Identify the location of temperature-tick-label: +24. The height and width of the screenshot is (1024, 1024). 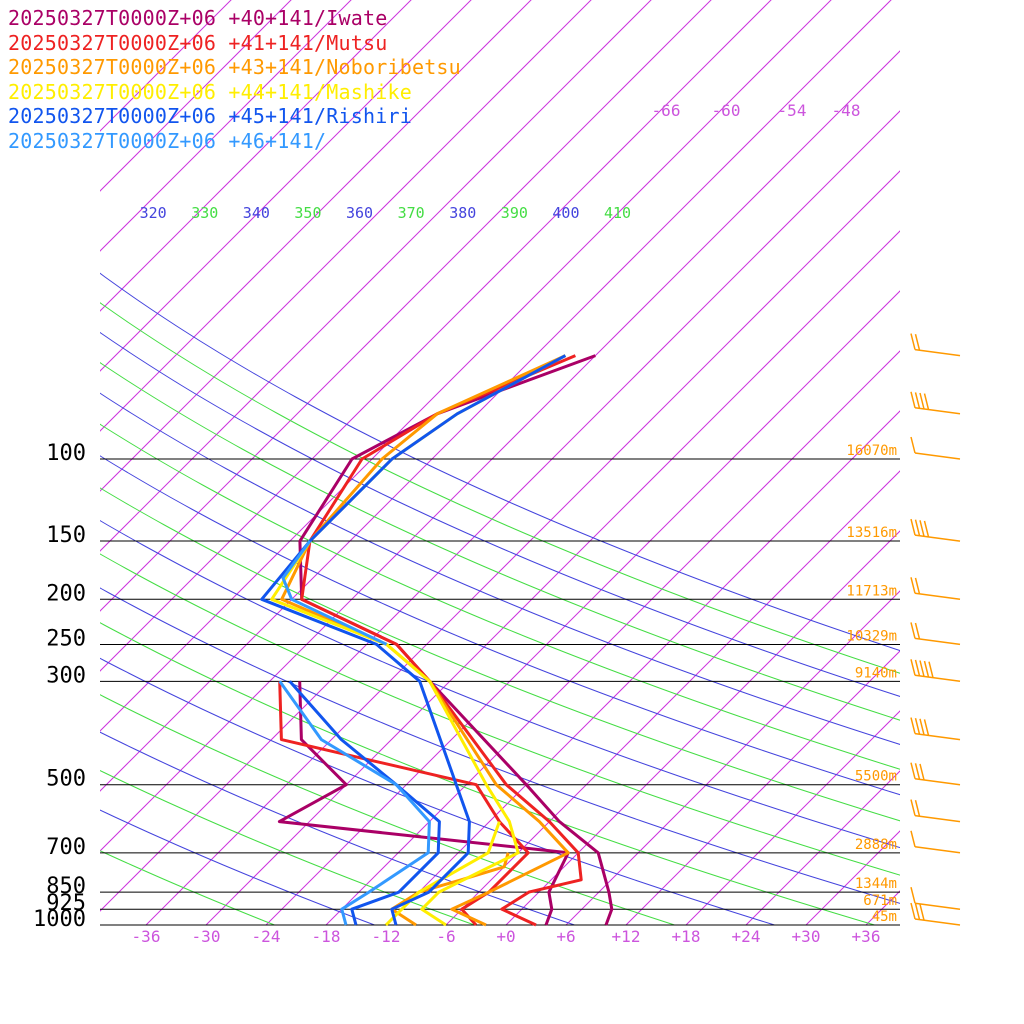
(746, 936).